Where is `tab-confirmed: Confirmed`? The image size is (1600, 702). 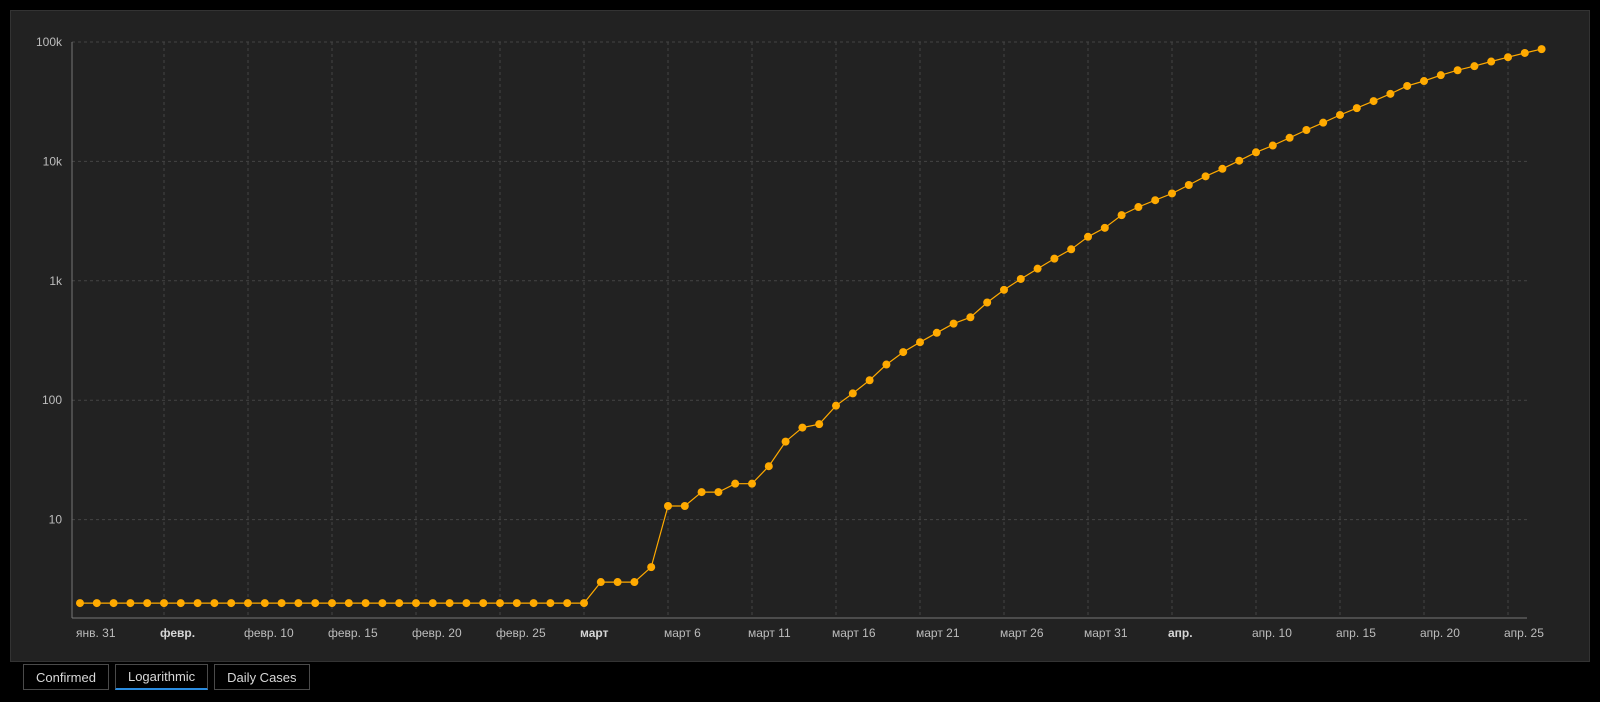
tab-confirmed: Confirmed is located at coordinates (66, 677).